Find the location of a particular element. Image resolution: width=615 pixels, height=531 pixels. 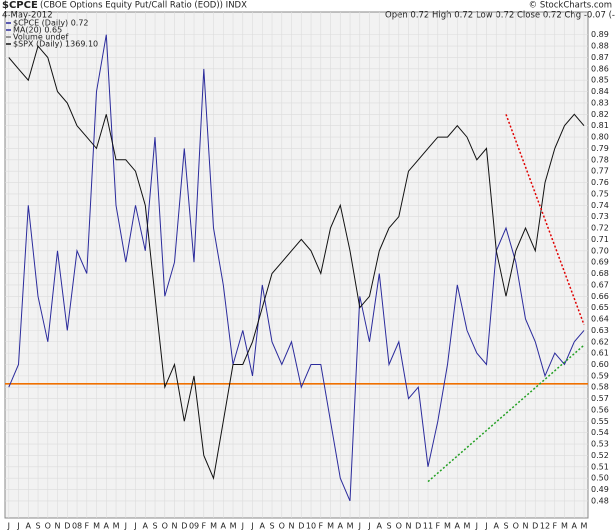

y-tick-label: 0.88 is located at coordinates (600, 46).